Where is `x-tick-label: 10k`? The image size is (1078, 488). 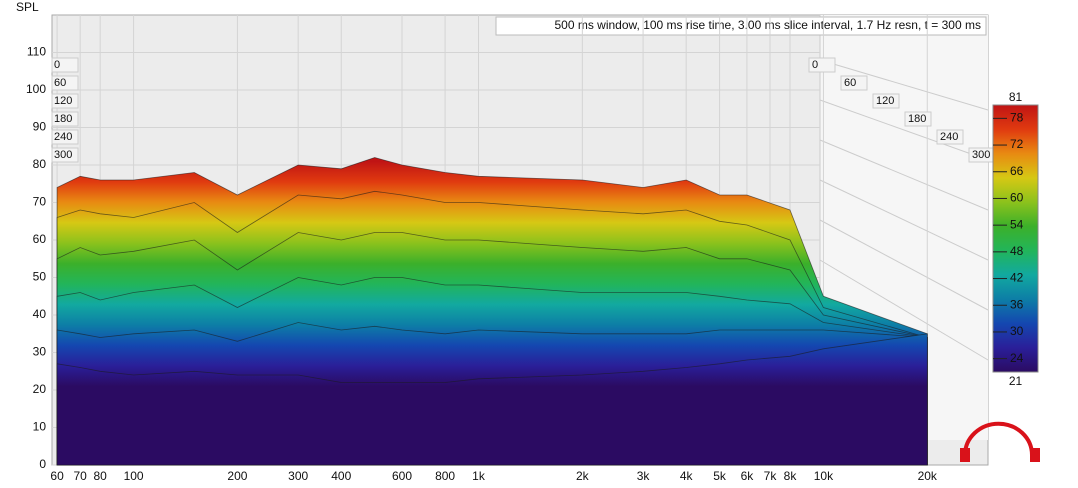 x-tick-label: 10k is located at coordinates (824, 476).